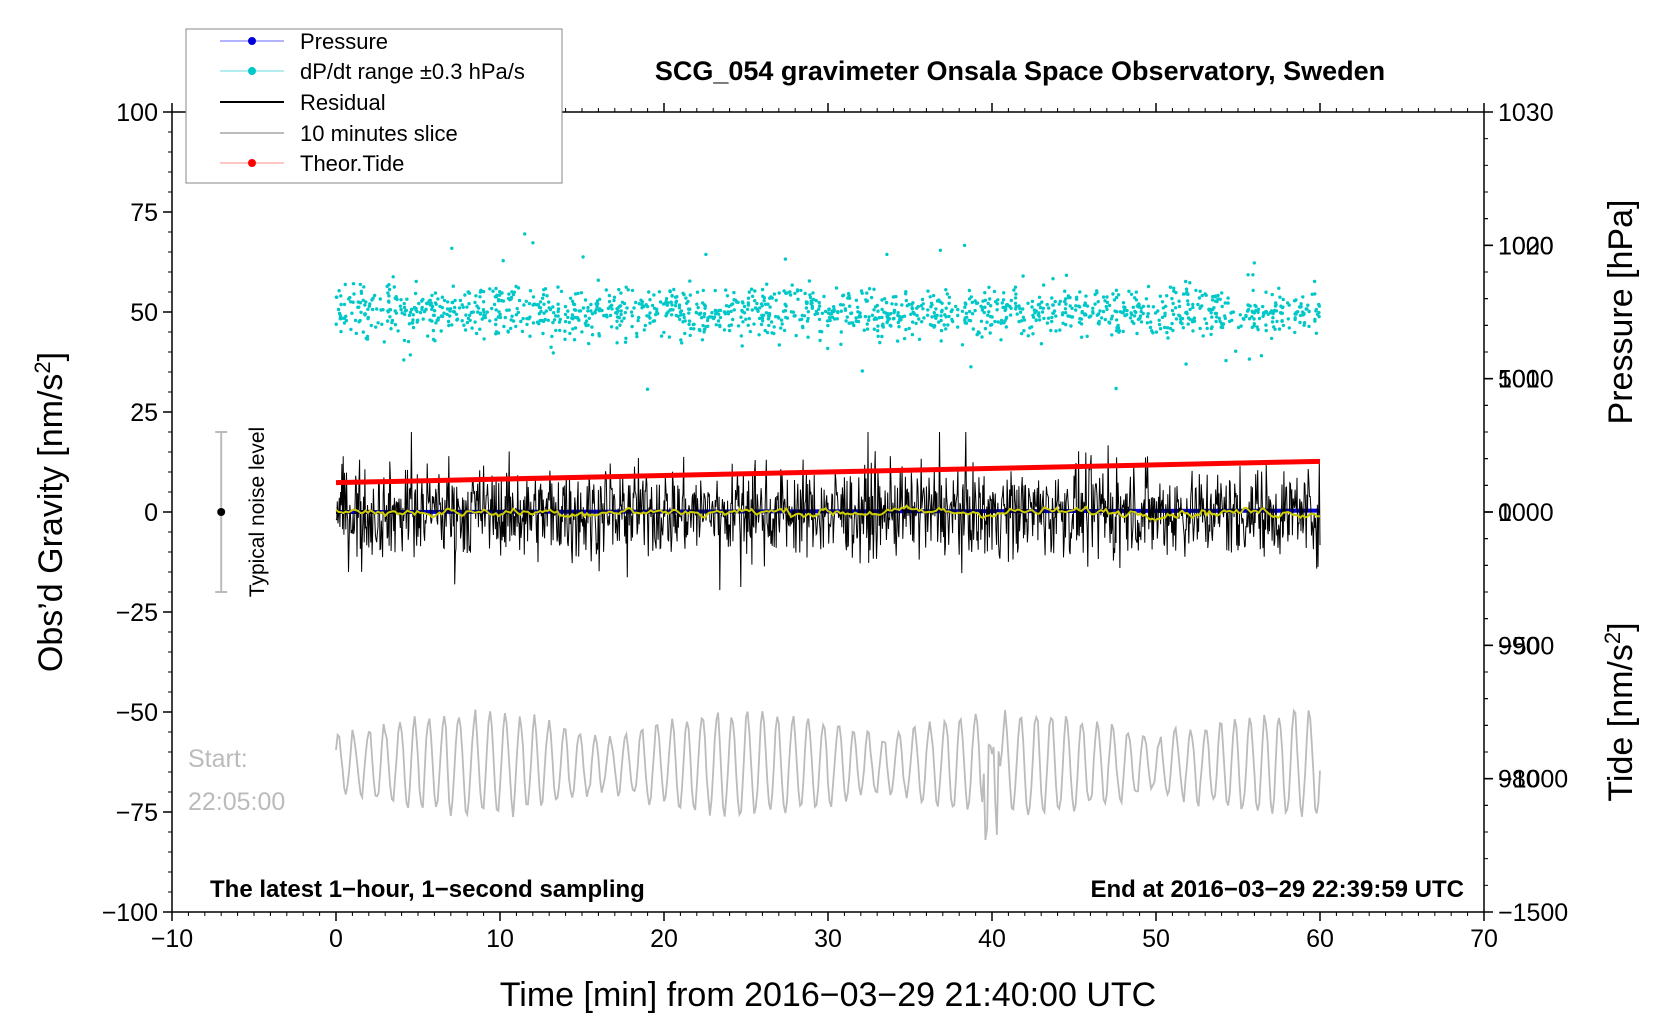  Describe the element at coordinates (144, 413) in the screenshot. I see `y-tick-label: 25` at that location.